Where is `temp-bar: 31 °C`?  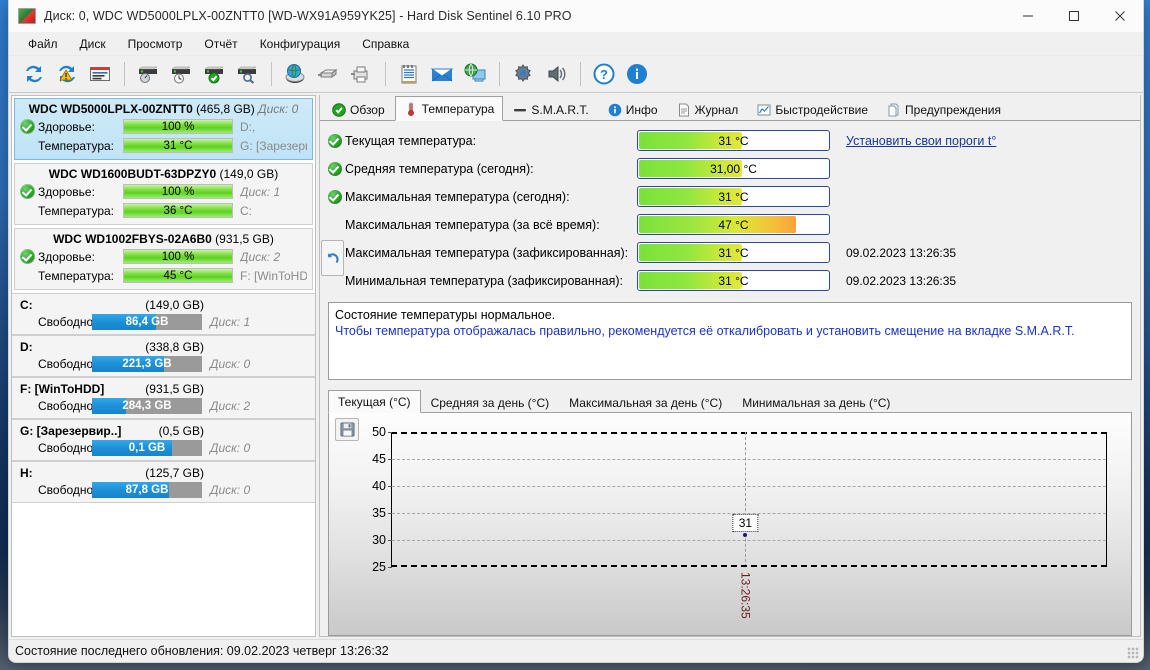 temp-bar: 31 °C is located at coordinates (178, 145).